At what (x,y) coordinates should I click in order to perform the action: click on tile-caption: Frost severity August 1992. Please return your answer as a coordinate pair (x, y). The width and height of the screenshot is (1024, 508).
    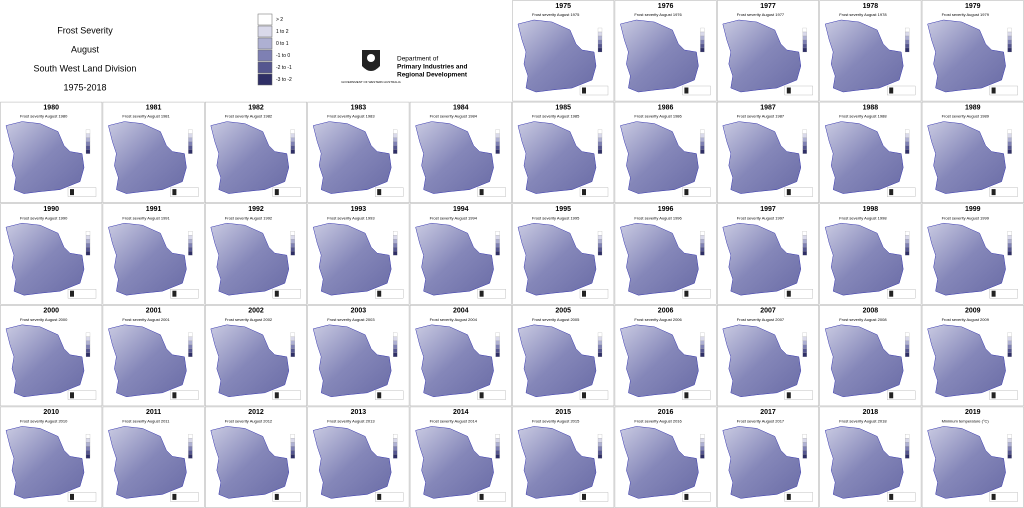
    Looking at the image, I should click on (249, 217).